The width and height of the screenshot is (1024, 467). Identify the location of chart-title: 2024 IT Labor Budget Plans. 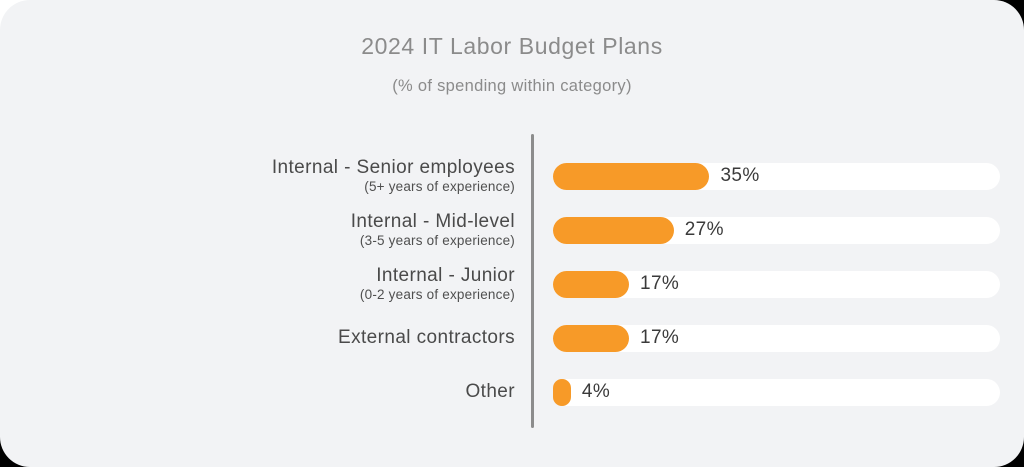
(512, 46).